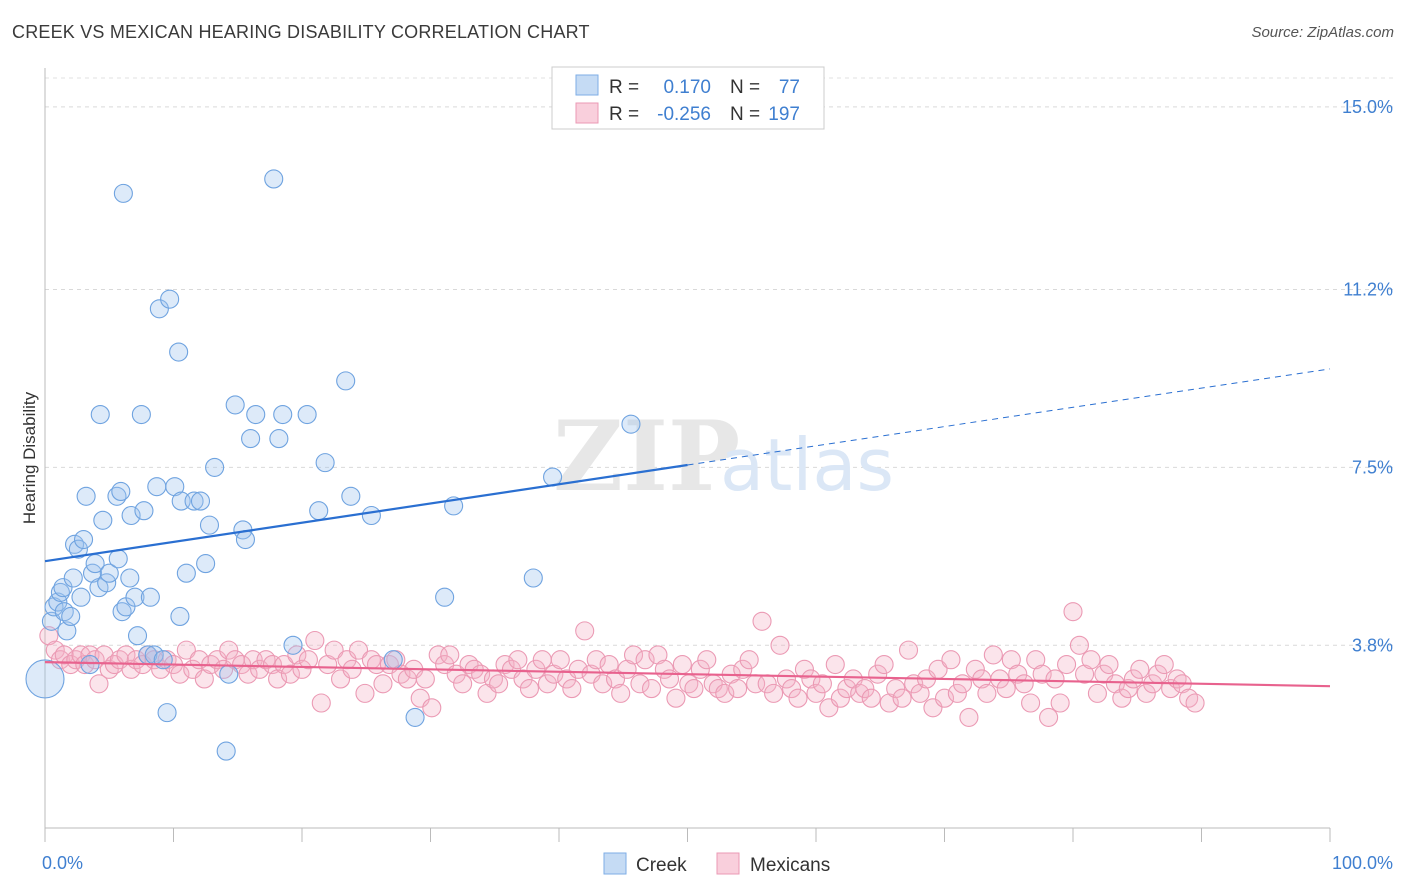 This screenshot has height=892, width=1406. What do you see at coordinates (717, 863) in the screenshot?
I see `x-tick-labels: 0.0% 100.0%` at bounding box center [717, 863].